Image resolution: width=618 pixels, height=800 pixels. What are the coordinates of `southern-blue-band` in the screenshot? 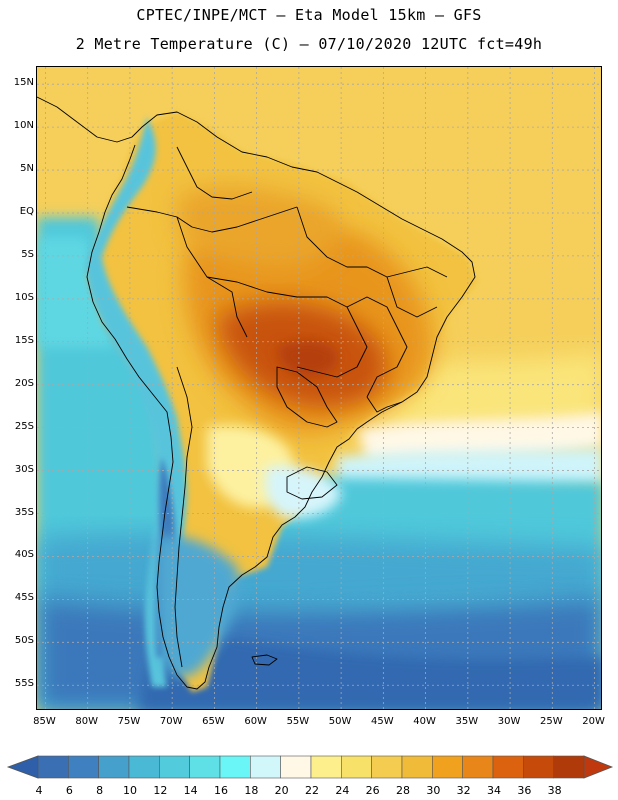 It's located at (319, 572).